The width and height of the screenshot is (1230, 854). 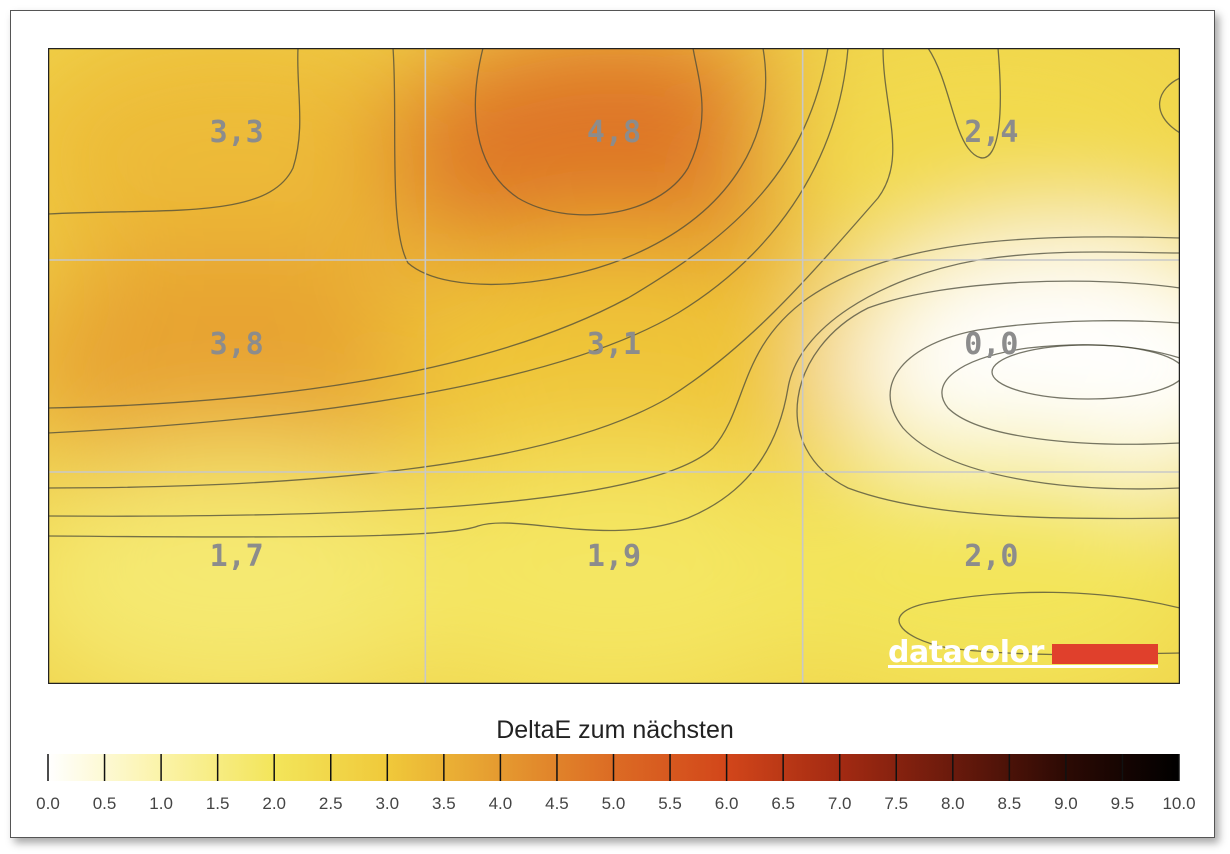 What do you see at coordinates (614, 556) in the screenshot?
I see `cell-value-label: 1,9` at bounding box center [614, 556].